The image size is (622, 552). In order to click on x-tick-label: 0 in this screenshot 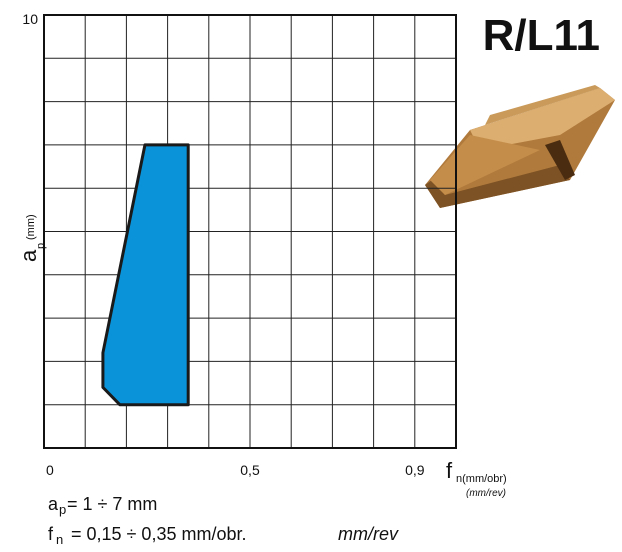, I will do `click(50, 470)`.